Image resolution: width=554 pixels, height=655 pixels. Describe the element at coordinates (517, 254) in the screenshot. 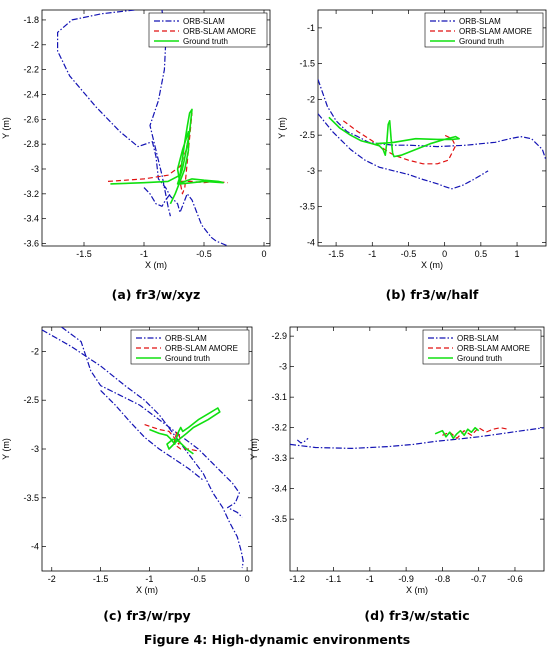

I see `x-tick-label: 1` at that location.